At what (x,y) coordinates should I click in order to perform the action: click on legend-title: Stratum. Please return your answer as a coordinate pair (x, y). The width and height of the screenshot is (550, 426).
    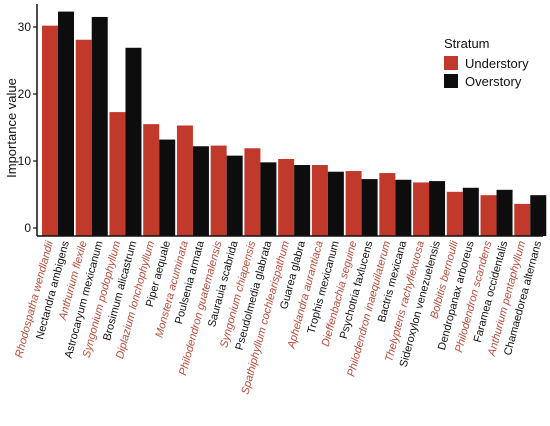
    Looking at the image, I should click on (467, 43).